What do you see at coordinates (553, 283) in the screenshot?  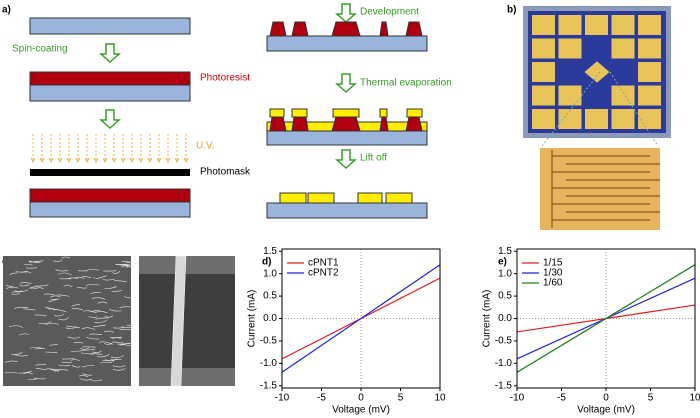 I see `legend-label: 1/60` at bounding box center [553, 283].